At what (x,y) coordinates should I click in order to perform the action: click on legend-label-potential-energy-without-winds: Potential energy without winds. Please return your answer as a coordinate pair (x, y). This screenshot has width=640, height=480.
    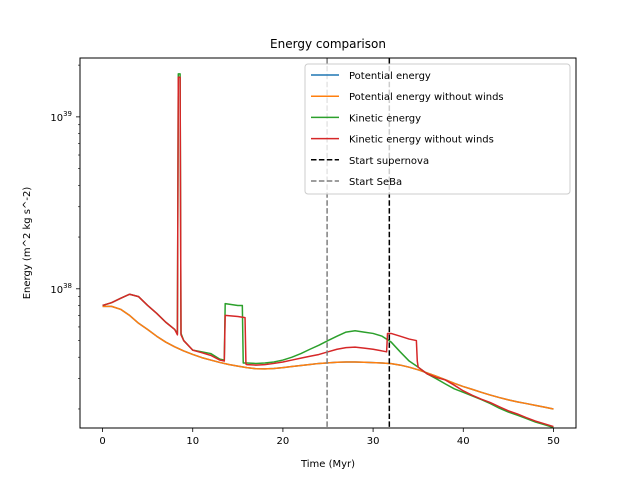
    Looking at the image, I should click on (426, 97).